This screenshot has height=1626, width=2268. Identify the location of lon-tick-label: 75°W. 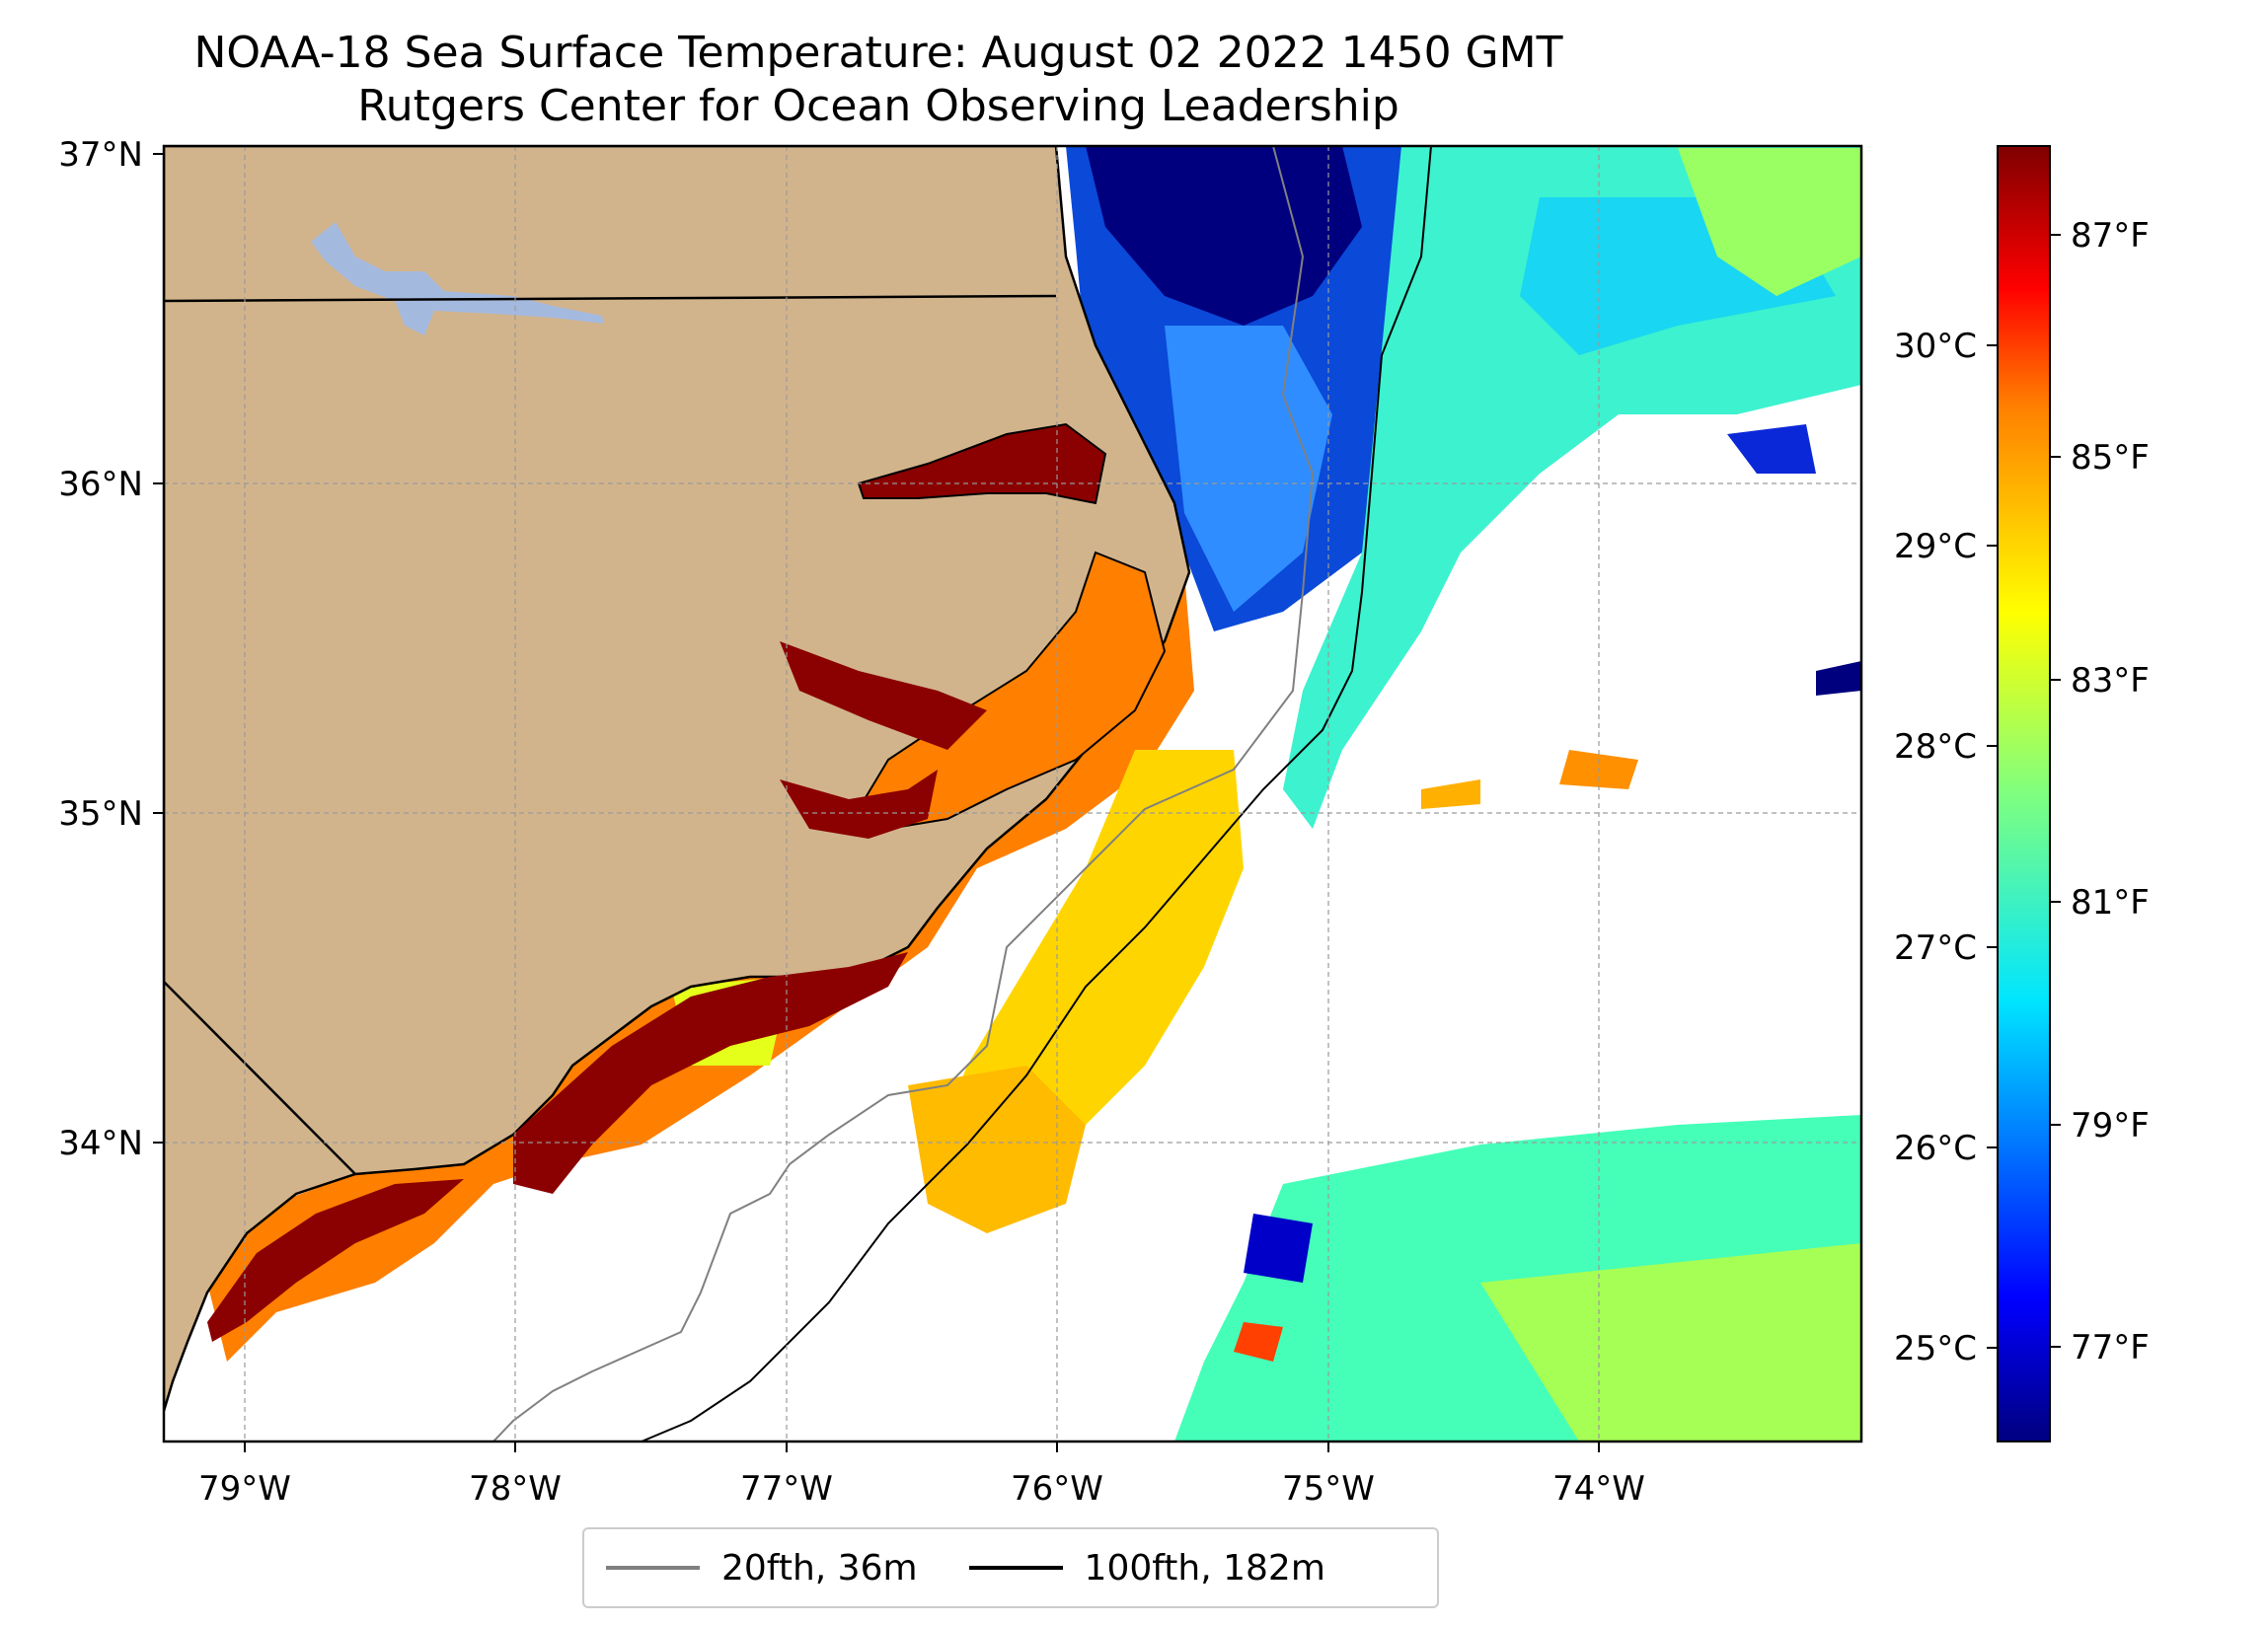
(1329, 1489).